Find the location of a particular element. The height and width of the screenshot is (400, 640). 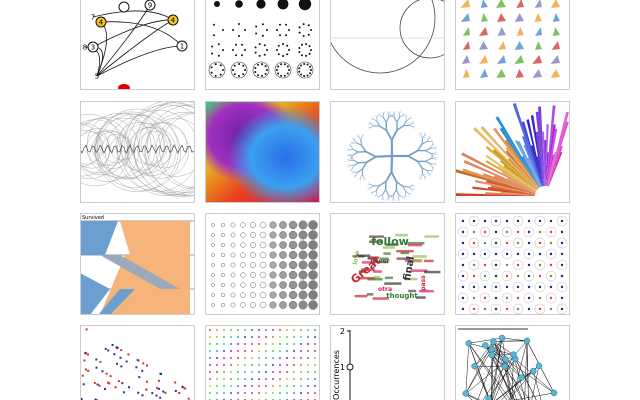

thumbnail: SurvivedSexAge is located at coordinates (137, 264).